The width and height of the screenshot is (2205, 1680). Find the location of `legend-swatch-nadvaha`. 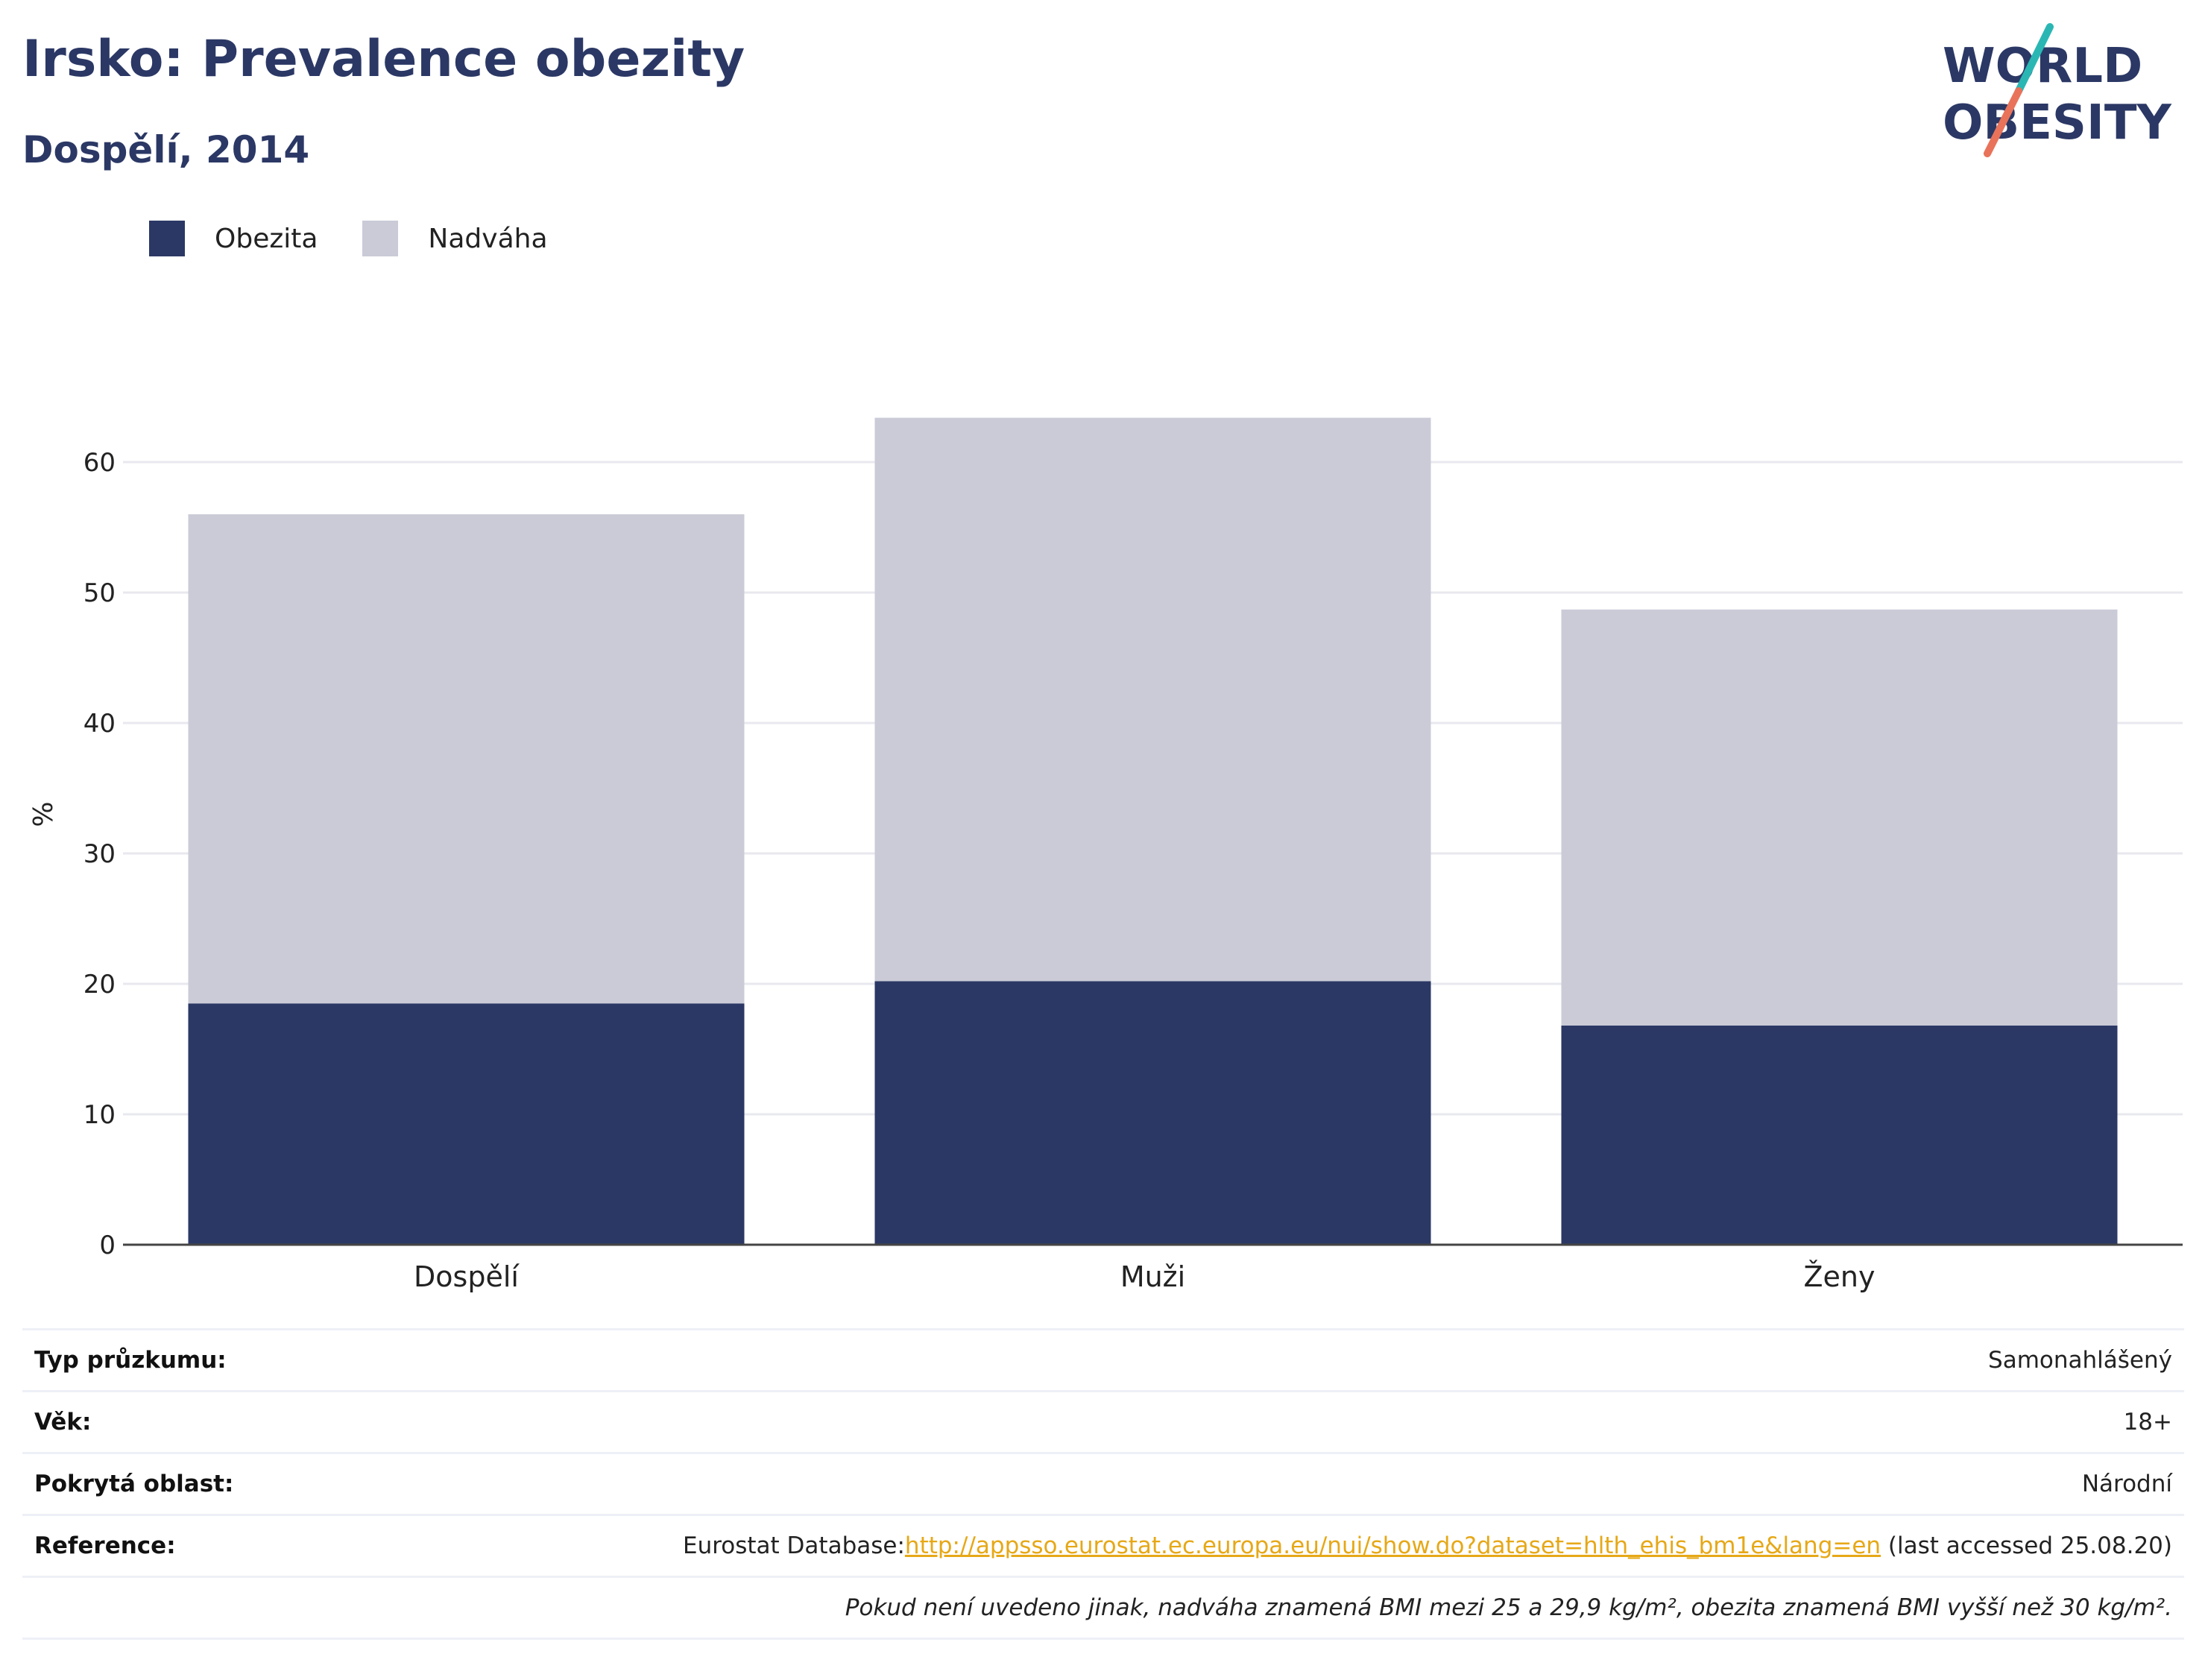

legend-swatch-nadvaha is located at coordinates (380, 238).